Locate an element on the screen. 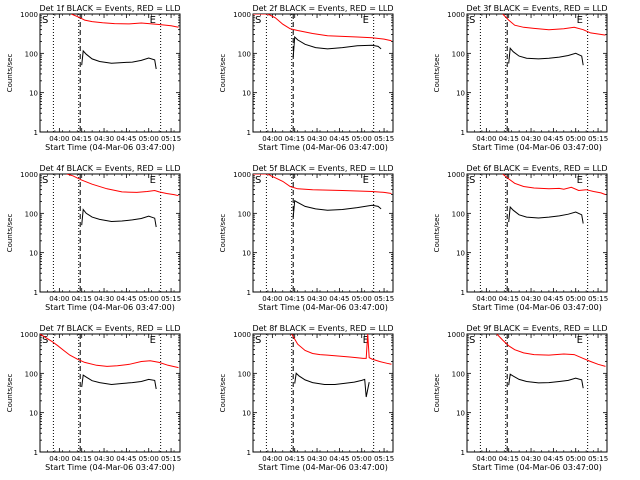 This screenshot has height=480, width=640. chart-title: Det 1f BLACK = Events, RED = LLD is located at coordinates (109, 8).